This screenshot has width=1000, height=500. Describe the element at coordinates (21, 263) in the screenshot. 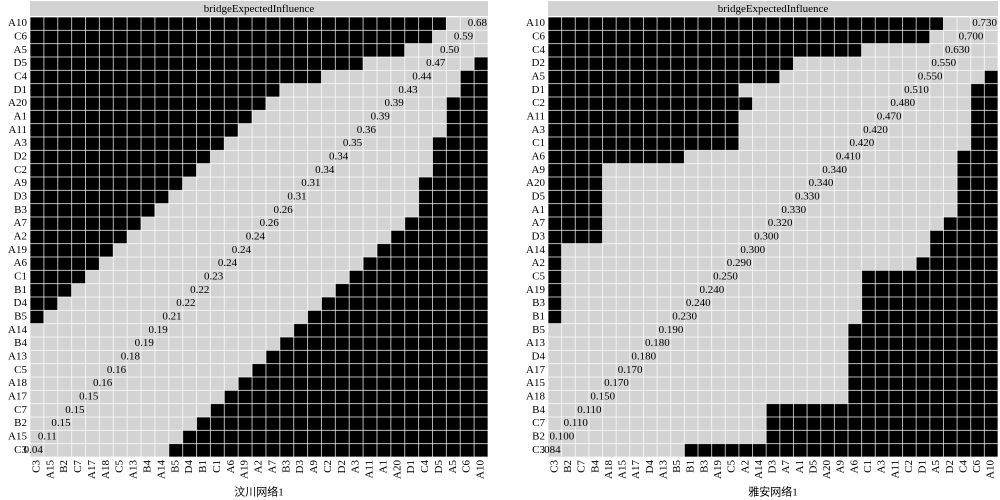

I see `row-label: A6` at that location.